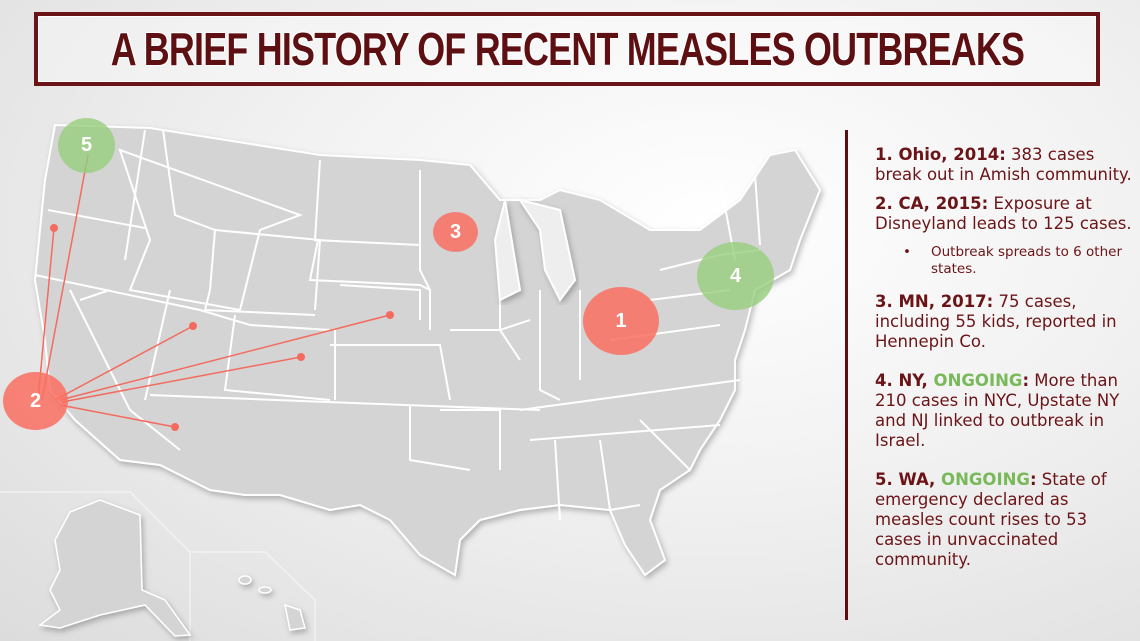  Describe the element at coordinates (908, 479) in the screenshot. I see `entry-heading: 5. WA,` at that location.